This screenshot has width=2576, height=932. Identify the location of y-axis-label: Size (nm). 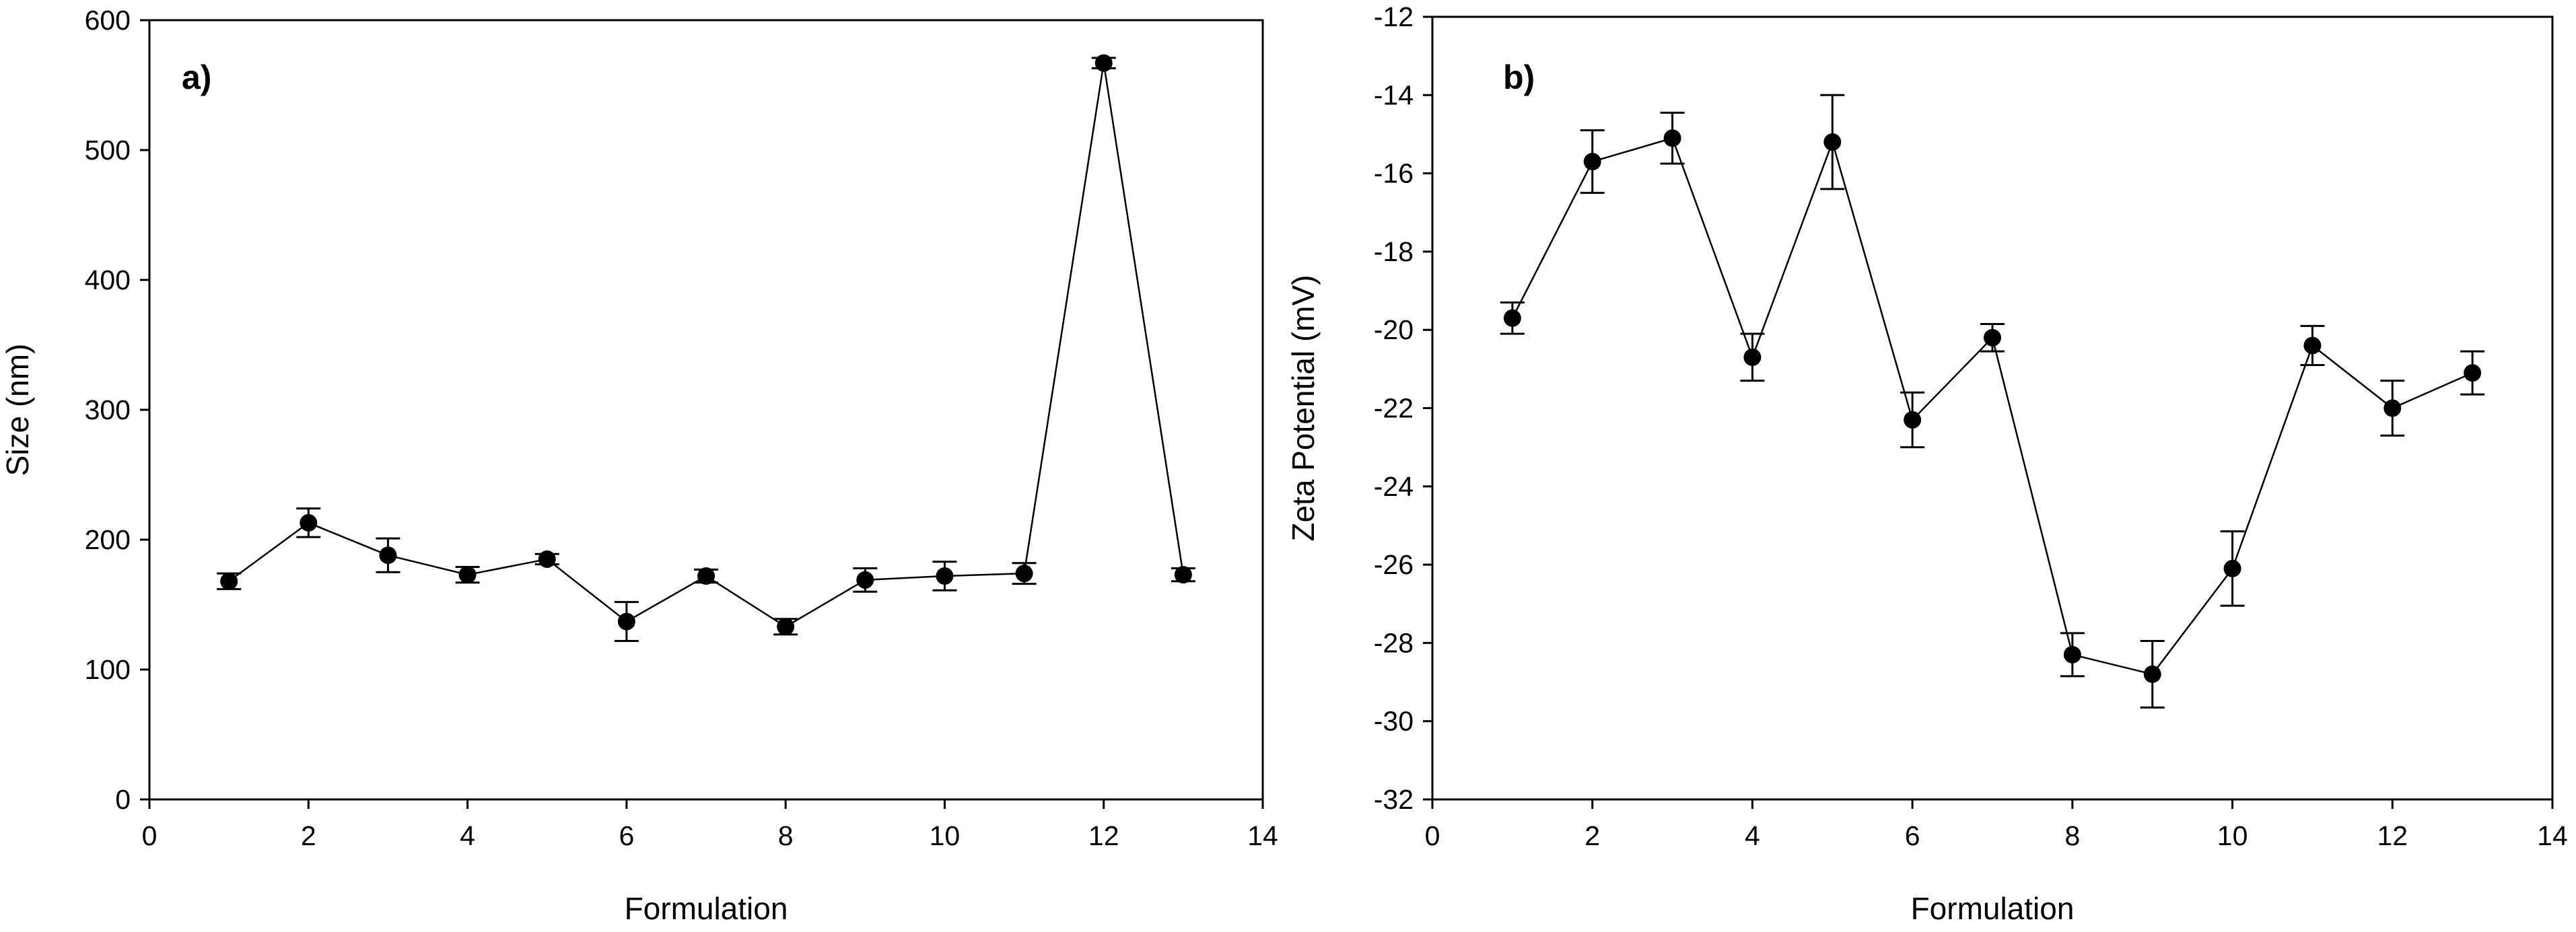
(17, 410).